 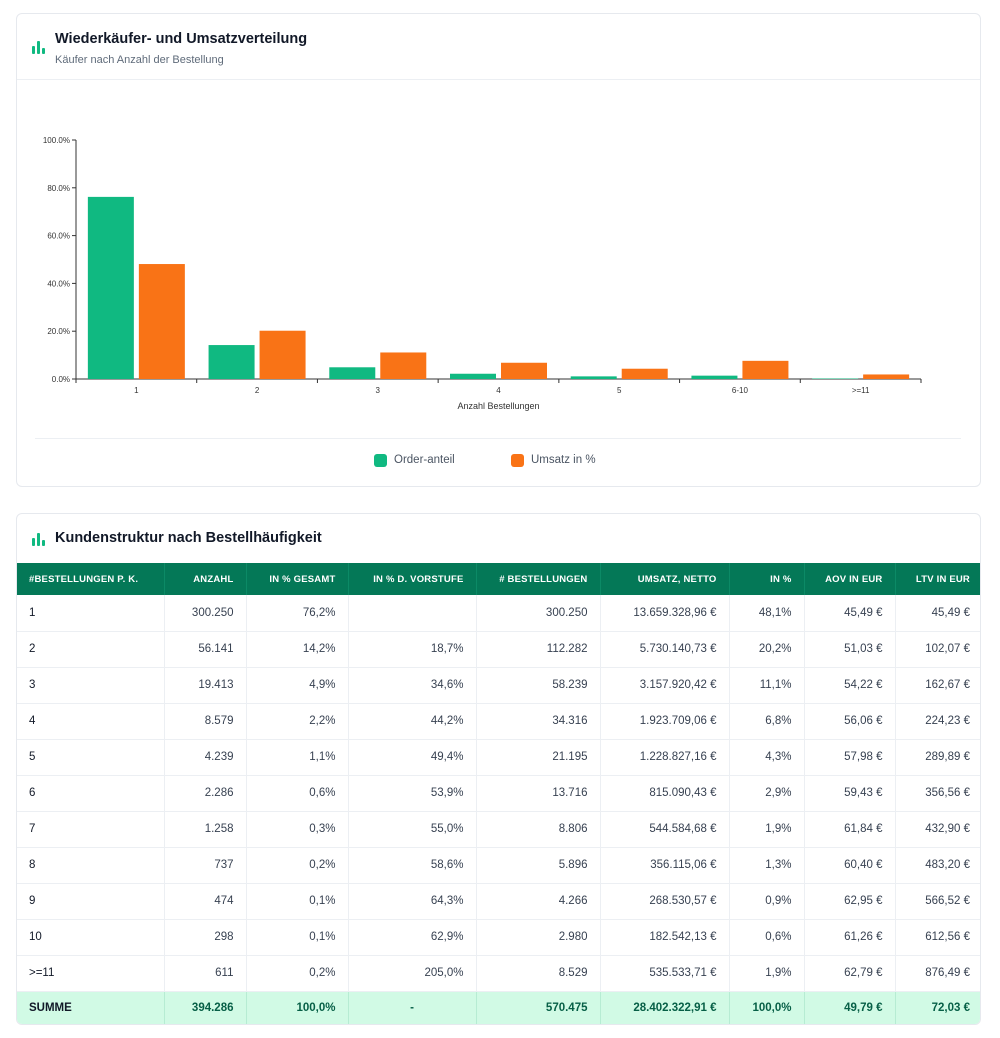 What do you see at coordinates (538, 649) in the screenshot?
I see `cell-anzahl-bestellungen: 112.282` at bounding box center [538, 649].